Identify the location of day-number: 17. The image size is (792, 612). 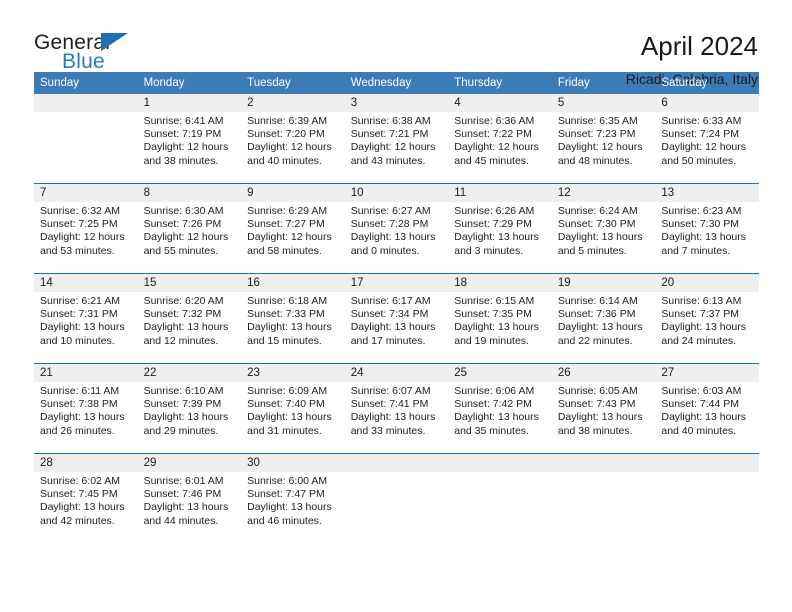
(396, 282).